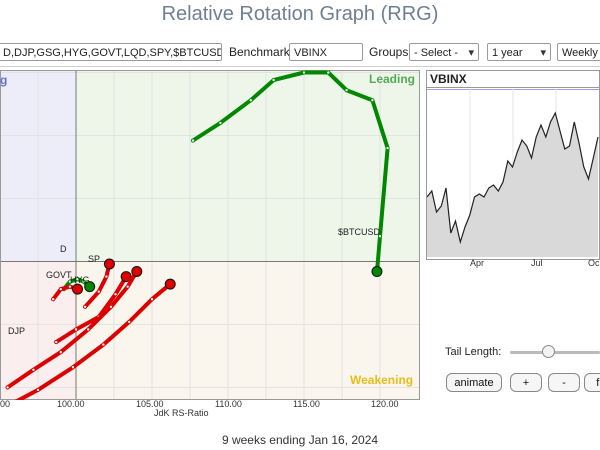 The image size is (600, 450). Describe the element at coordinates (306, 404) in the screenshot. I see `x-tick-115: 115.00` at that location.